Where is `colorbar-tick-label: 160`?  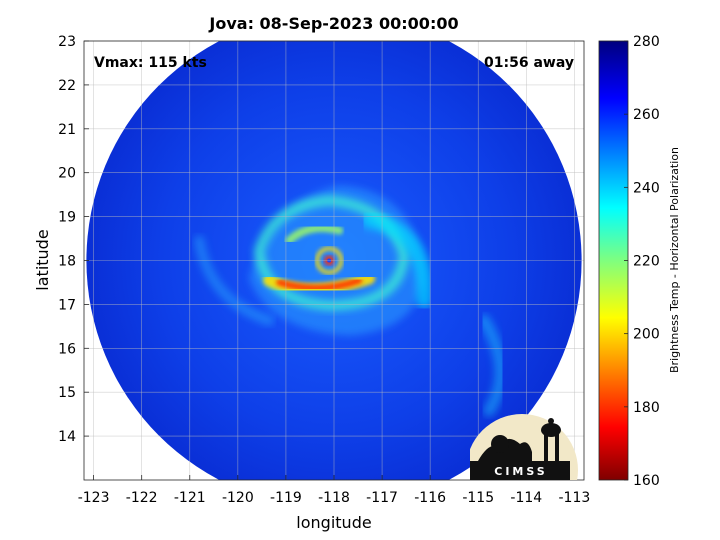
colorbar-tick-label: 160 is located at coordinates (646, 481).